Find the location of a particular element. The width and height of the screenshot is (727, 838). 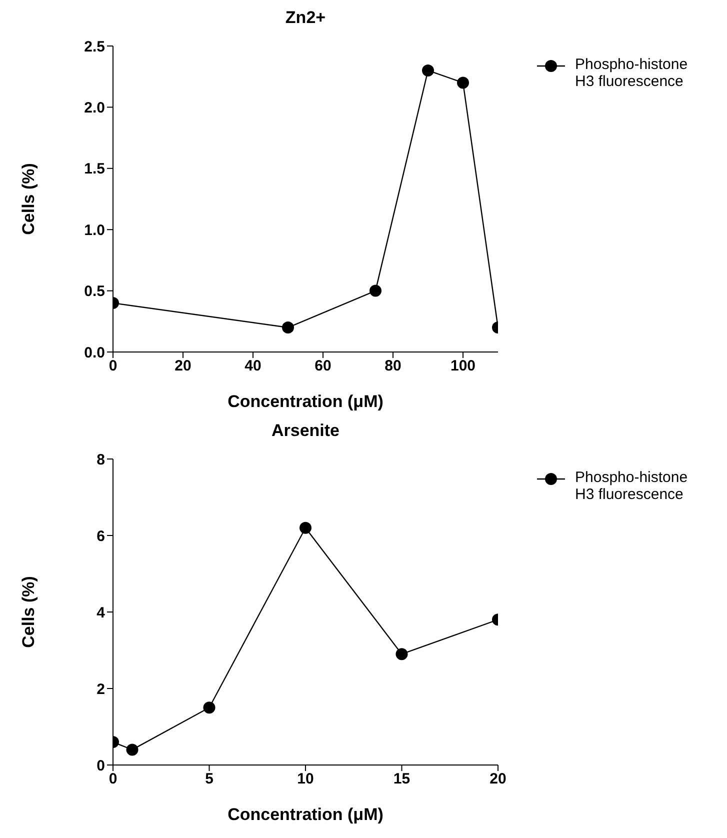

y-tick-label: 2 is located at coordinates (100, 689).